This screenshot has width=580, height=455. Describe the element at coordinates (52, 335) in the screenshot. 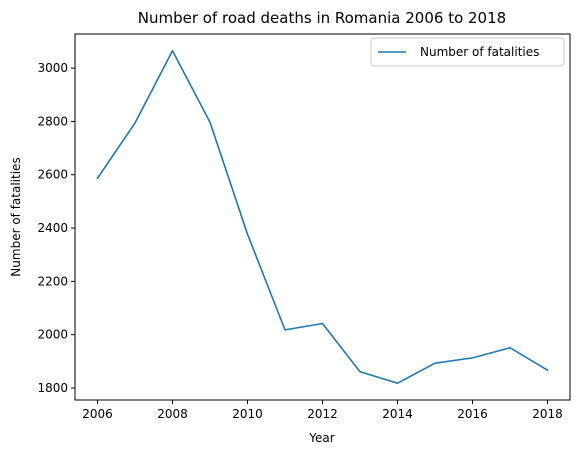

I see `y-tick-label: 2000` at that location.